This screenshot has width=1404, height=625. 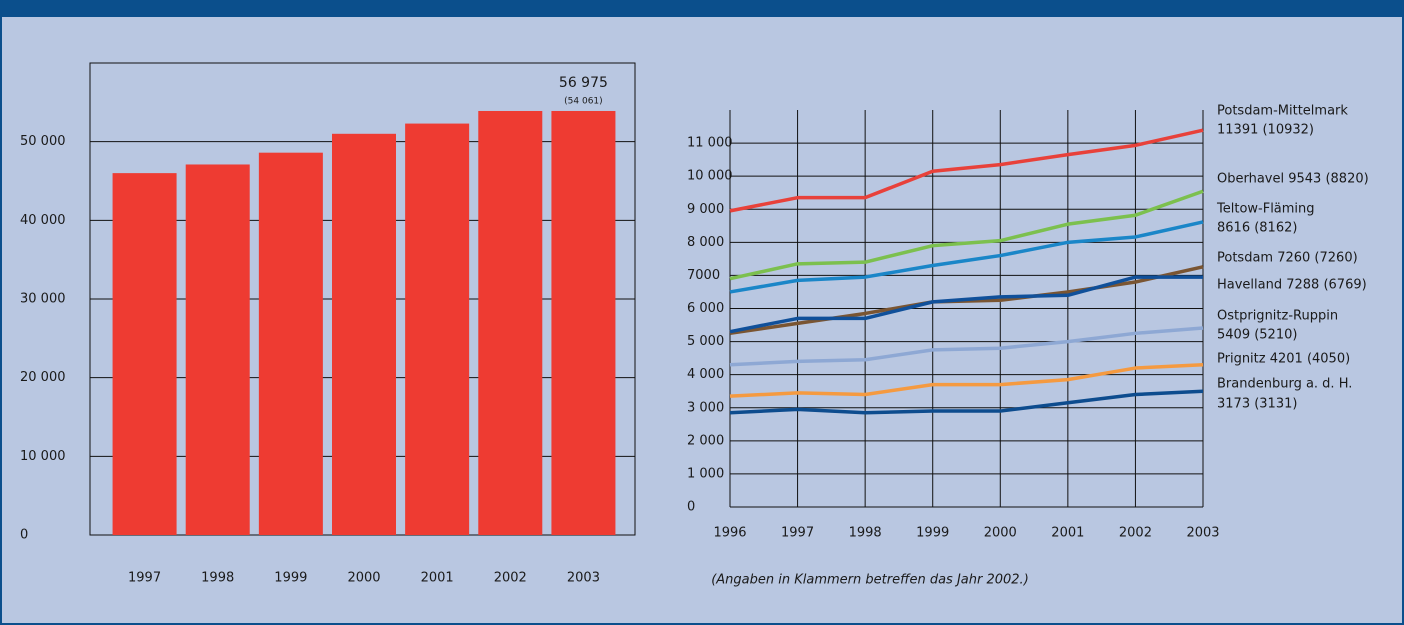 I want to click on x-tick-label: 1996, so click(x=729, y=533).